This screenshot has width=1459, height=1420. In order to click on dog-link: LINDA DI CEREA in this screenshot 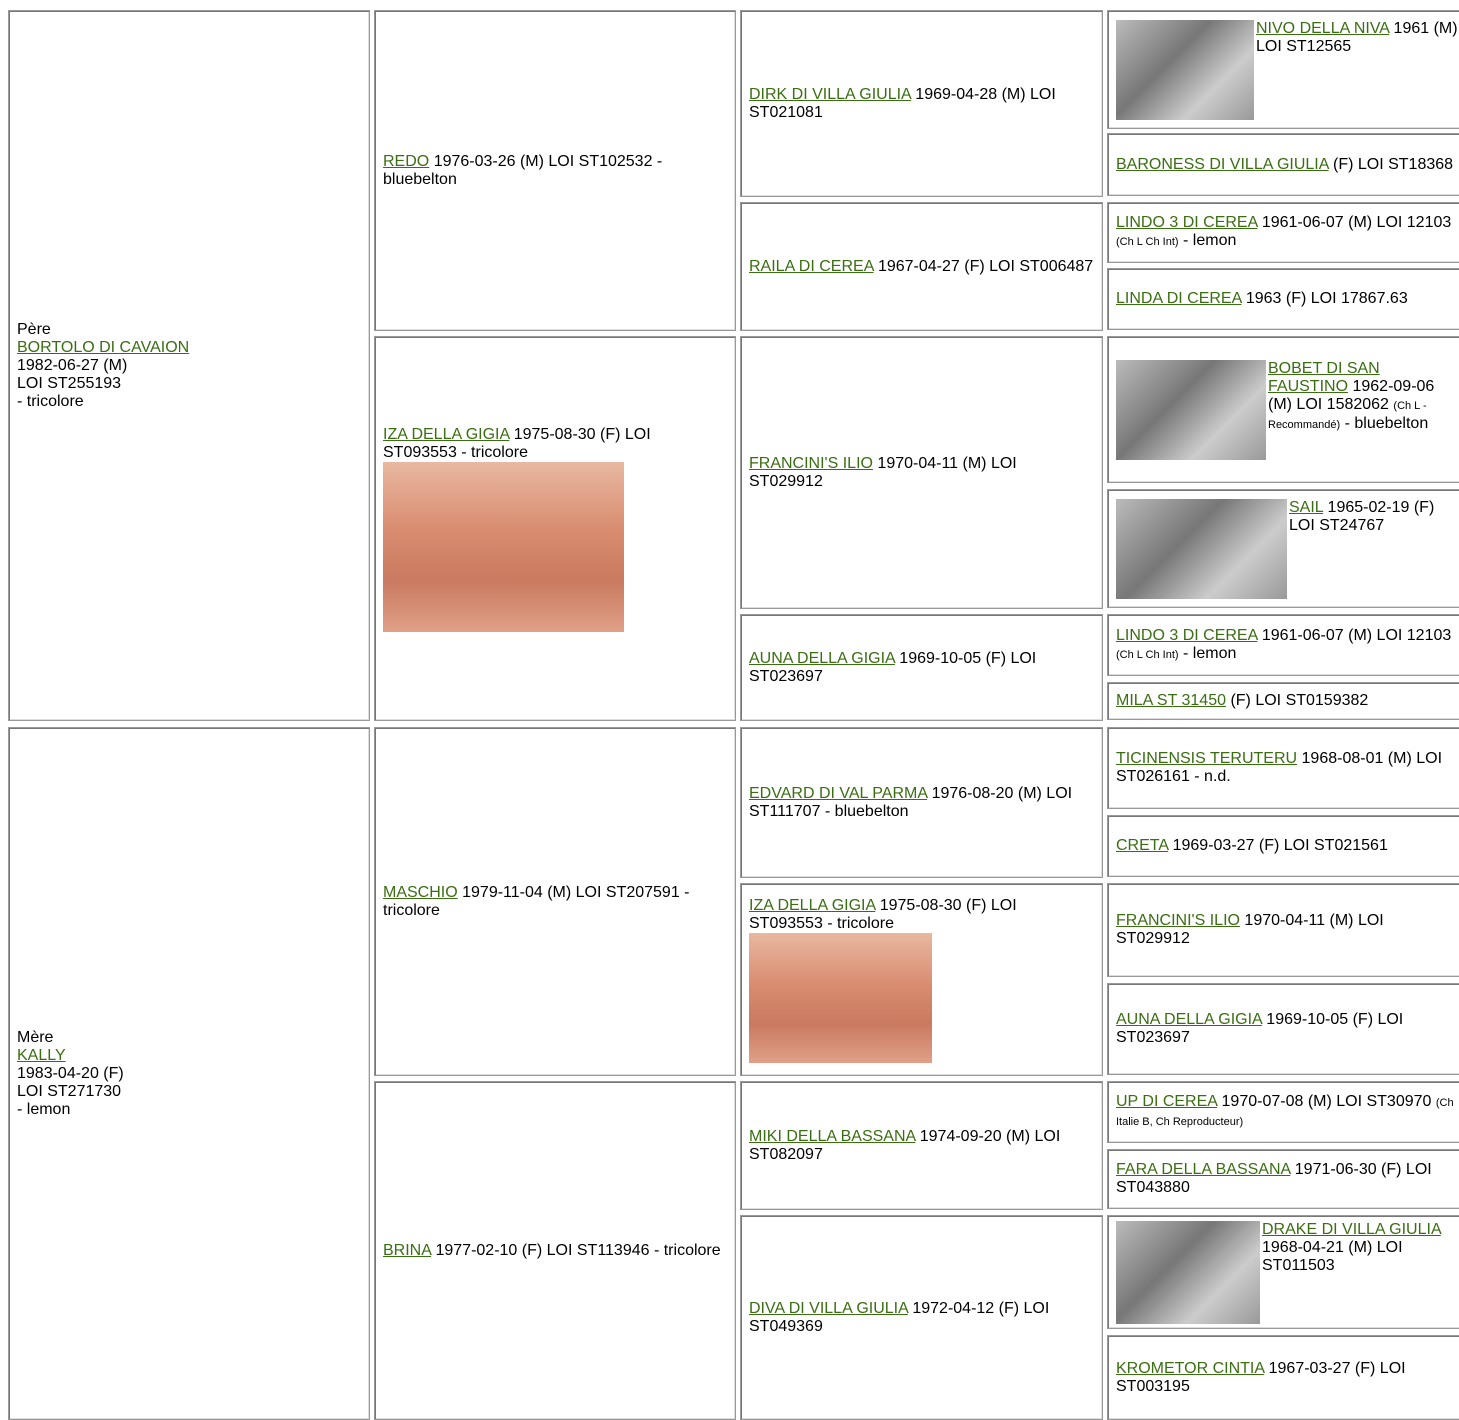, I will do `click(1179, 298)`.